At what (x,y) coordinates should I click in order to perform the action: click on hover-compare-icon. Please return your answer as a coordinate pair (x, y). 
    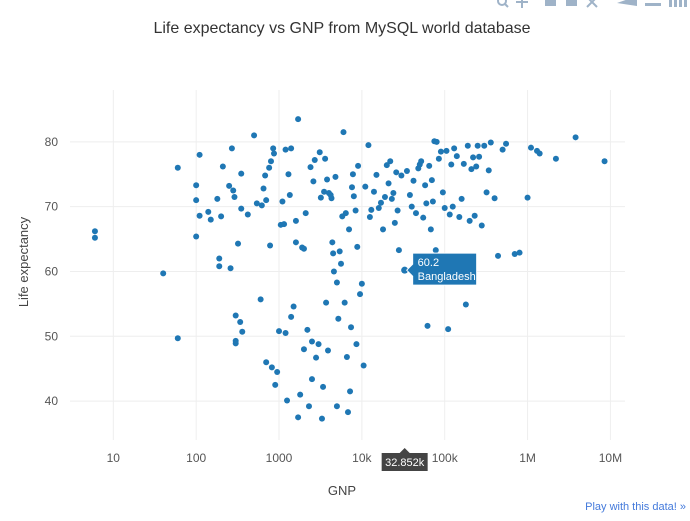
    Looking at the image, I should click on (653, 3).